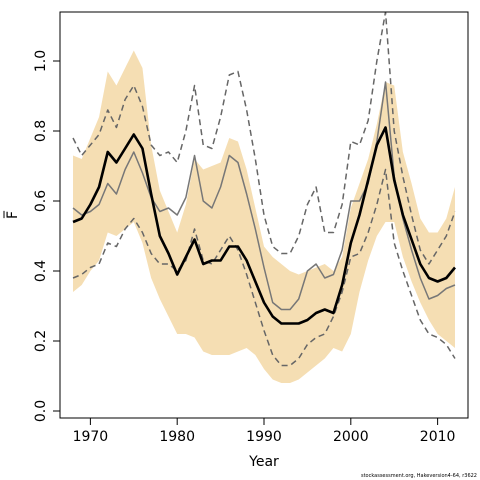 The height and width of the screenshot is (480, 480). Describe the element at coordinates (41, 201) in the screenshot. I see `y-tick-label: 0.6` at that location.